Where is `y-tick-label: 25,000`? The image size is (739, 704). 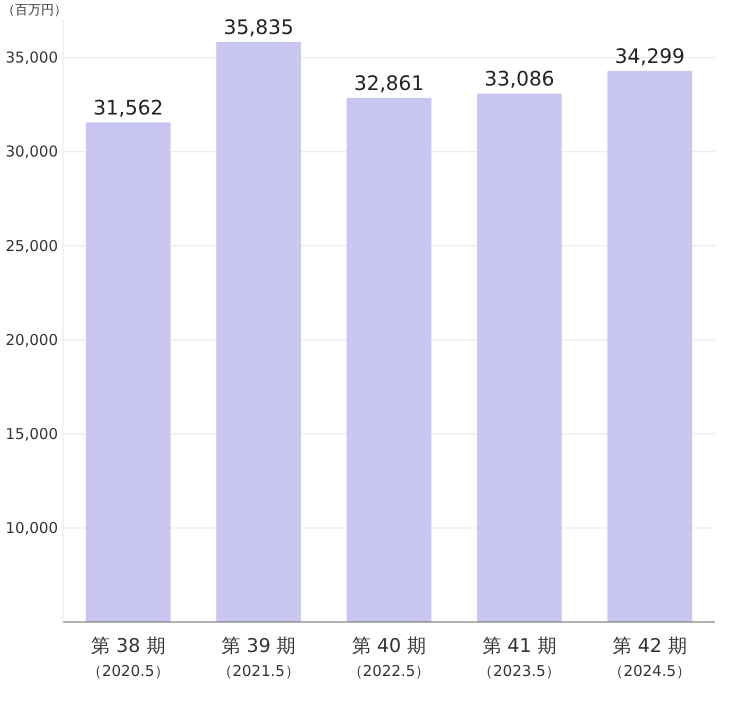
y-tick-label: 25,000 is located at coordinates (32, 245).